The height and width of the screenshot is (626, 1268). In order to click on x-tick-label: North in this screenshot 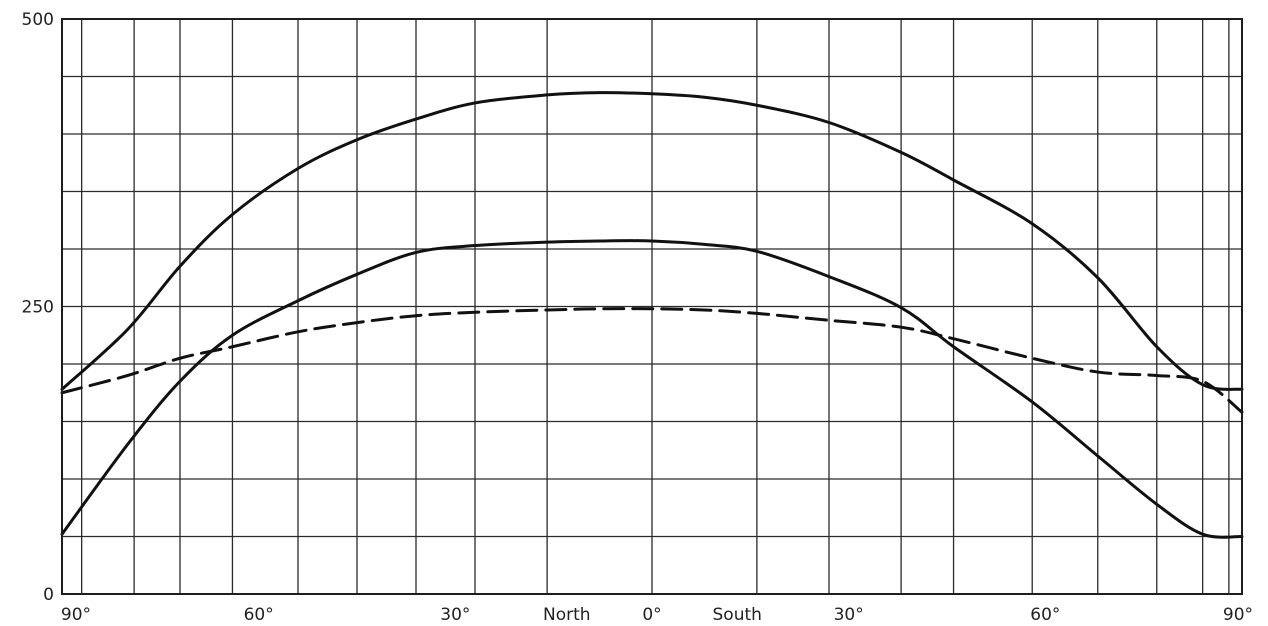, I will do `click(567, 615)`.